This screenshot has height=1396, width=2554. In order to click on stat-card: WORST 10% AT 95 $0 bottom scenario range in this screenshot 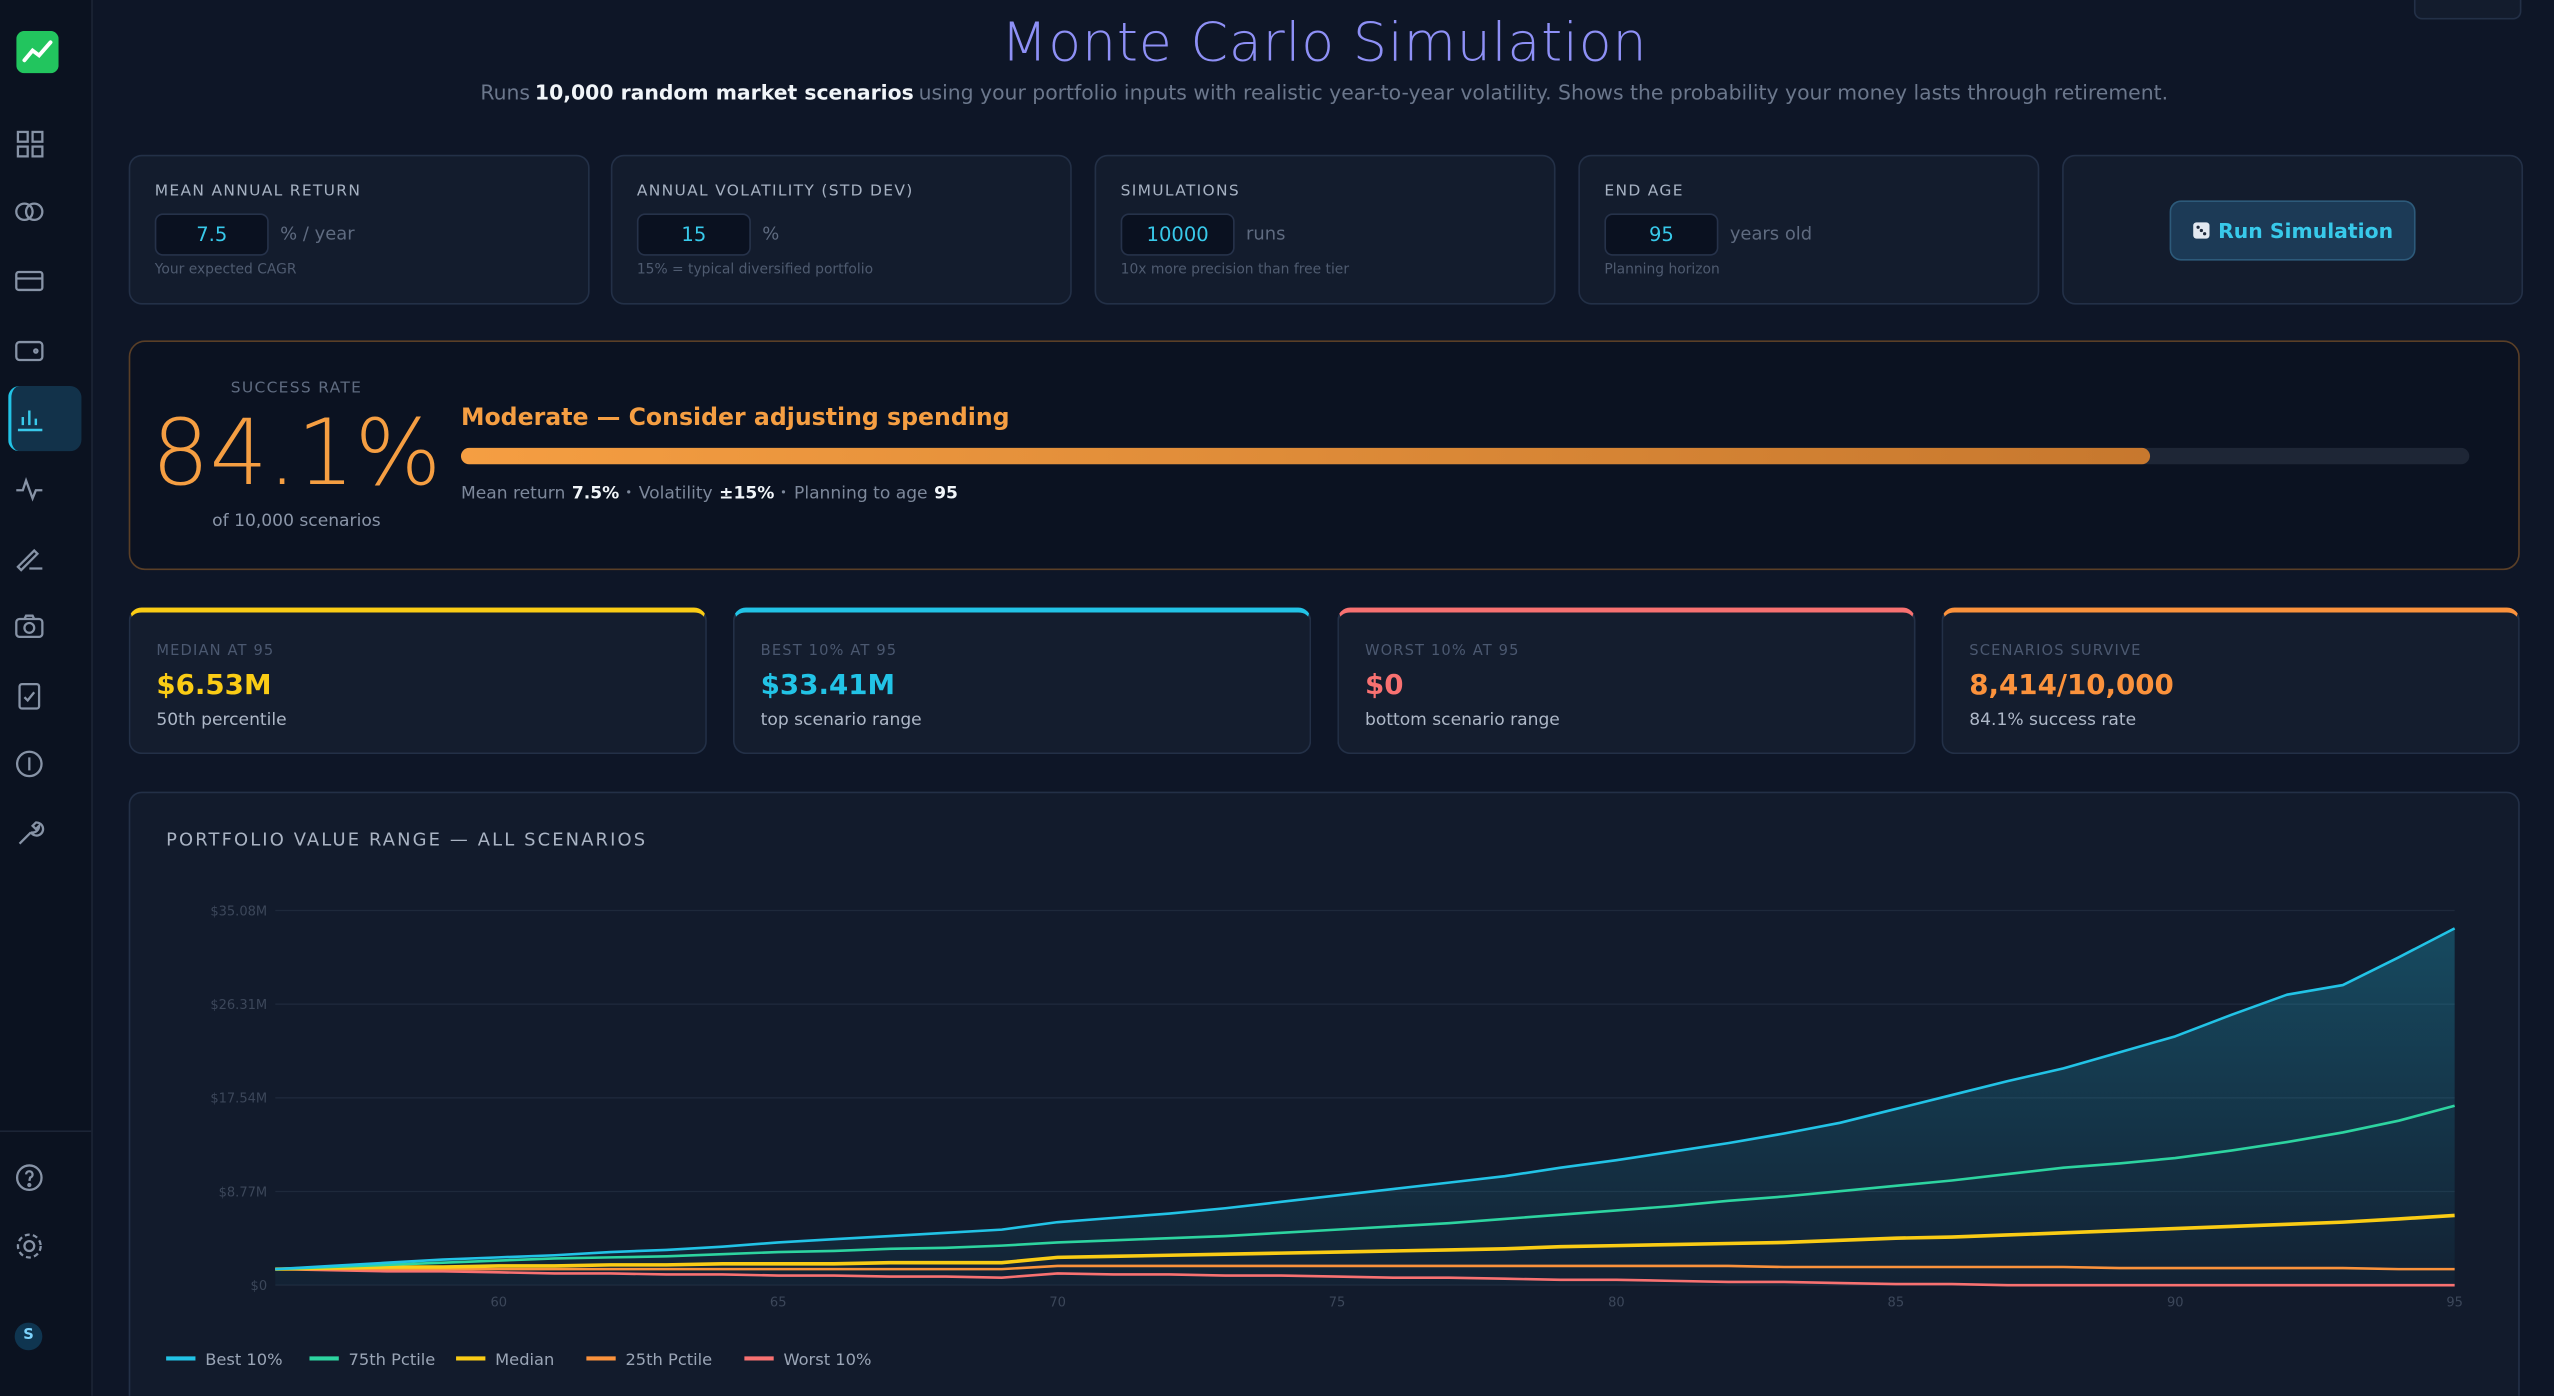, I will do `click(1626, 681)`.